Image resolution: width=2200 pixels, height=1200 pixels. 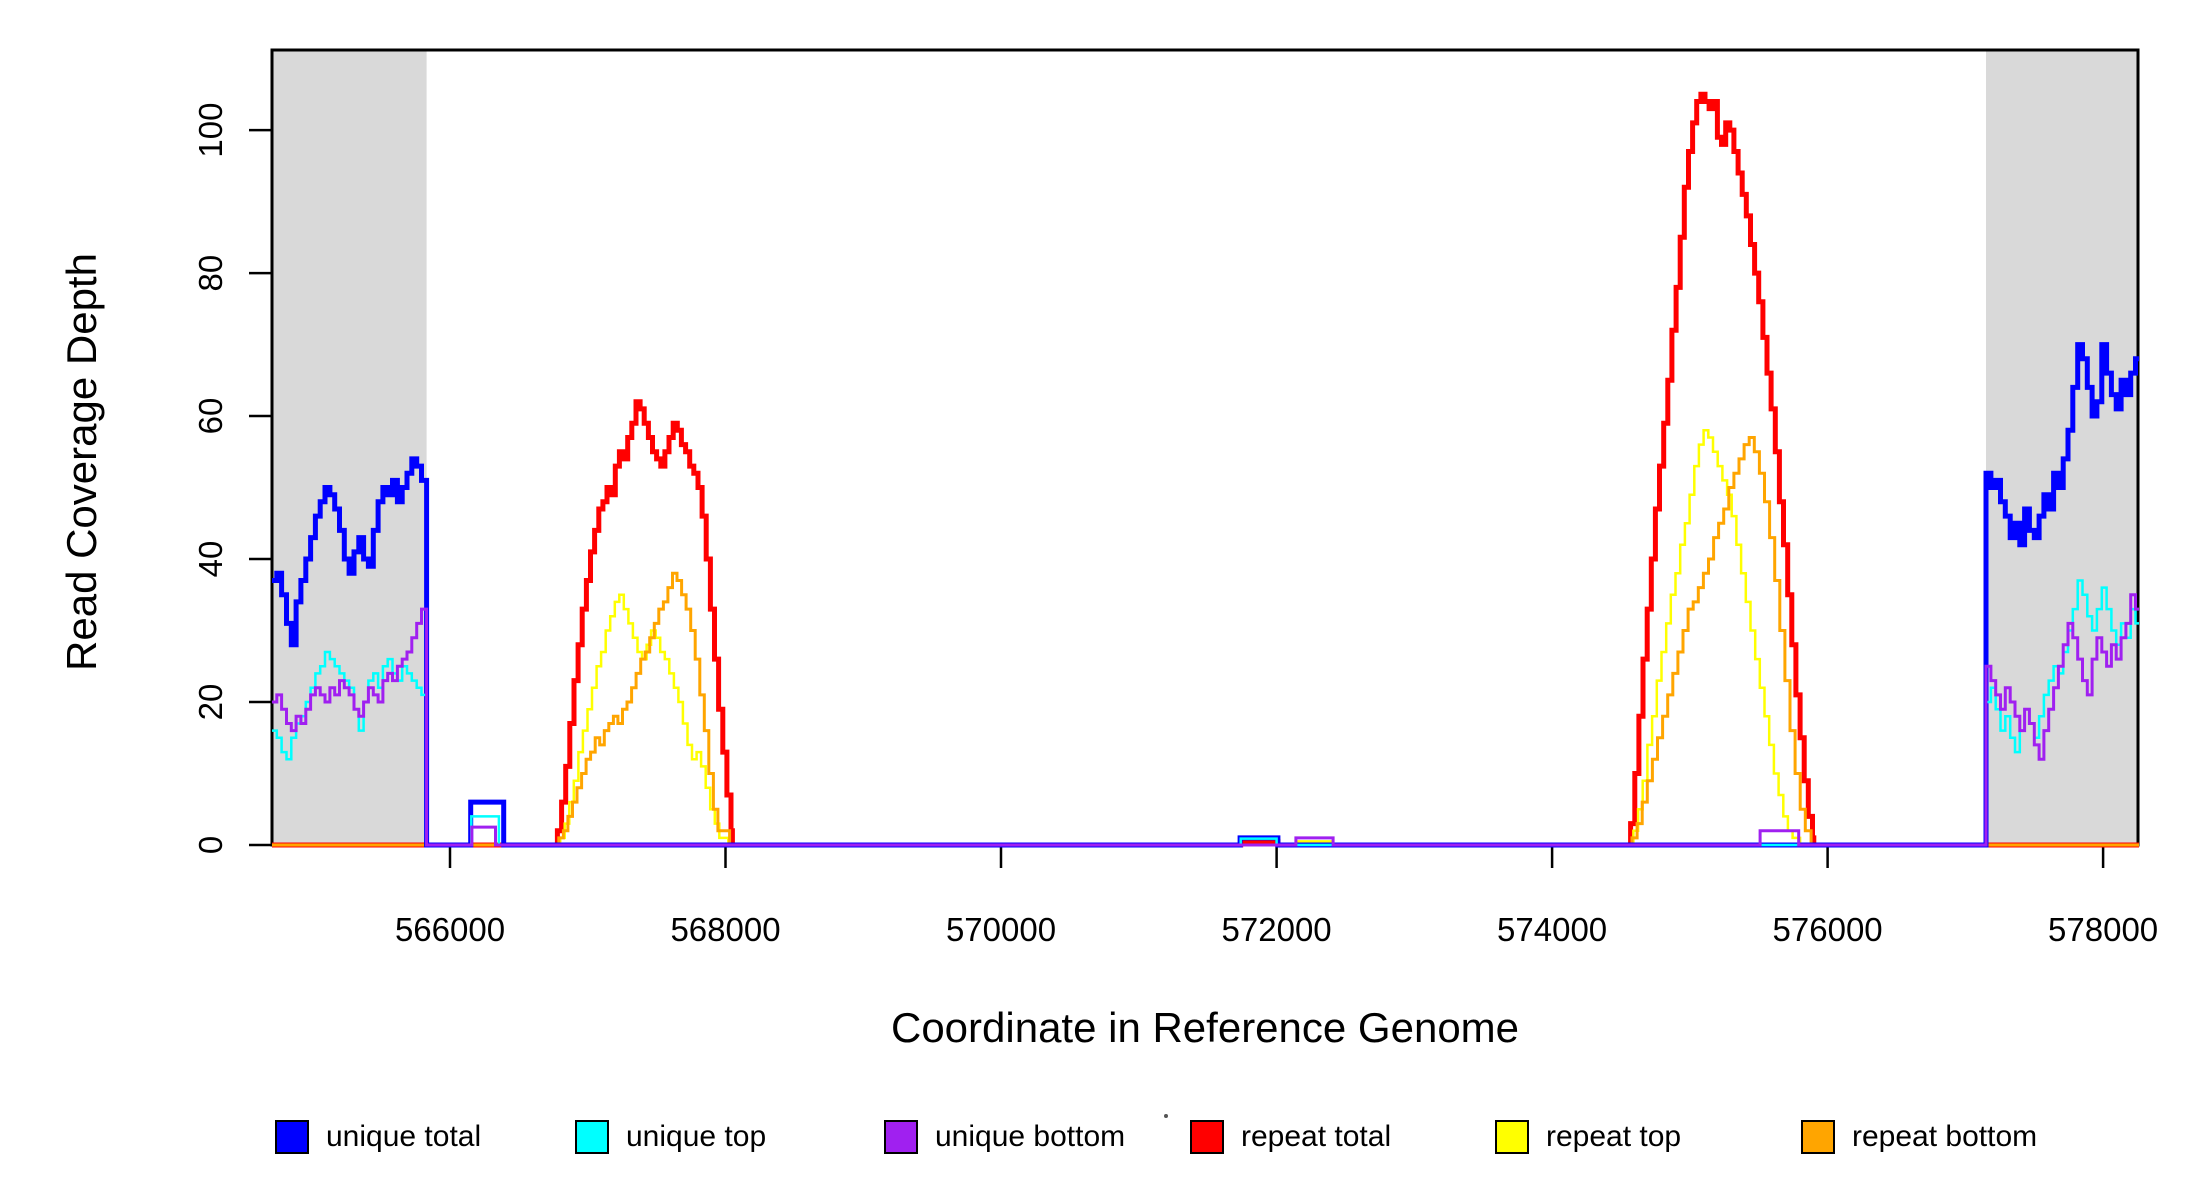 What do you see at coordinates (725, 929) in the screenshot?
I see `x-tick-label: 568000` at bounding box center [725, 929].